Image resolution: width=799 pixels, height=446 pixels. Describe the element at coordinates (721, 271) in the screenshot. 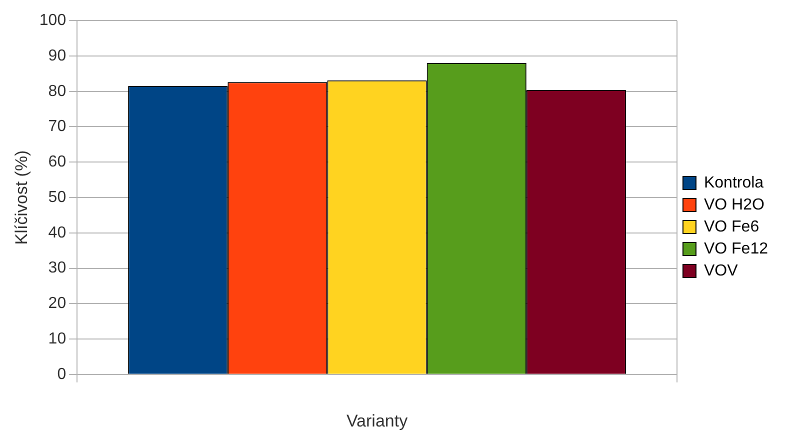

I see `legend-label: VOV` at that location.